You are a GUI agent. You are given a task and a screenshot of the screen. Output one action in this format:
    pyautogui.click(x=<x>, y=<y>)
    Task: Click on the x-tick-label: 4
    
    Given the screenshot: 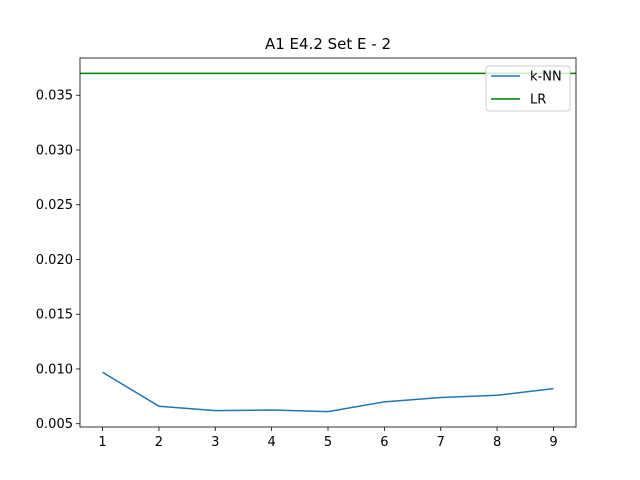 What is the action you would take?
    pyautogui.click(x=271, y=442)
    